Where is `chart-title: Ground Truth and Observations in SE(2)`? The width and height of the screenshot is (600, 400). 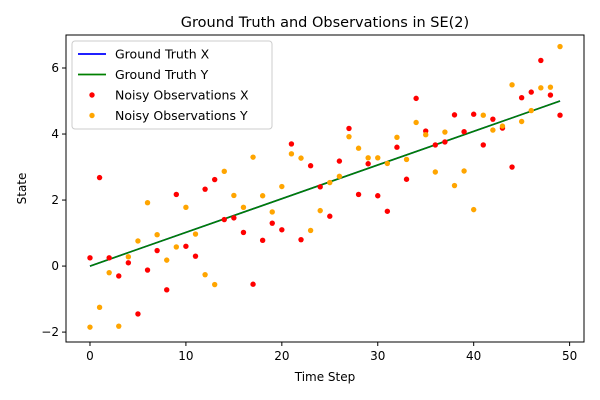 chart-title: Ground Truth and Observations in SE(2) is located at coordinates (325, 23).